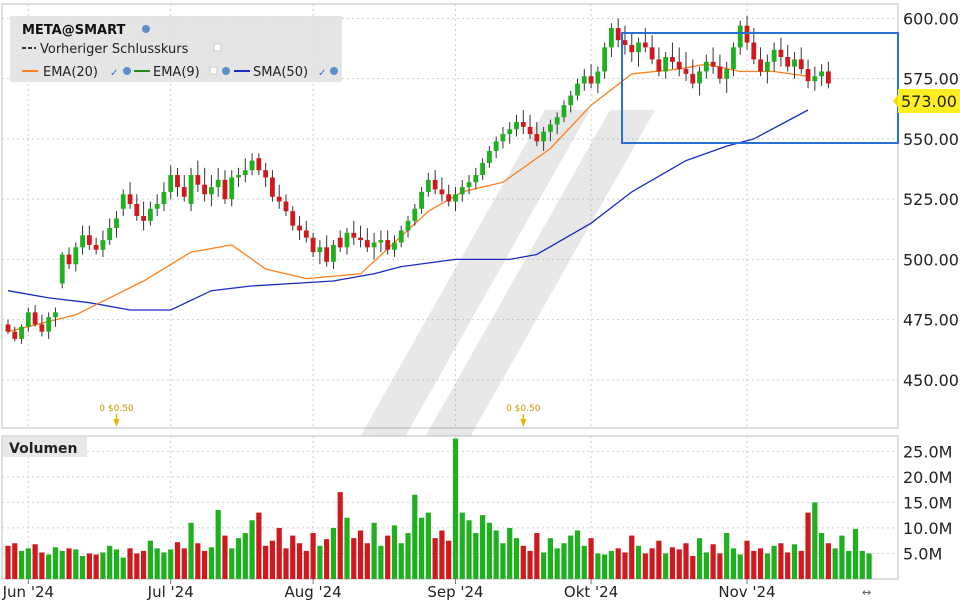 Image resolution: width=960 pixels, height=604 pixels. Describe the element at coordinates (127, 71) in the screenshot. I see `legend-ema20-settings-icon` at that location.